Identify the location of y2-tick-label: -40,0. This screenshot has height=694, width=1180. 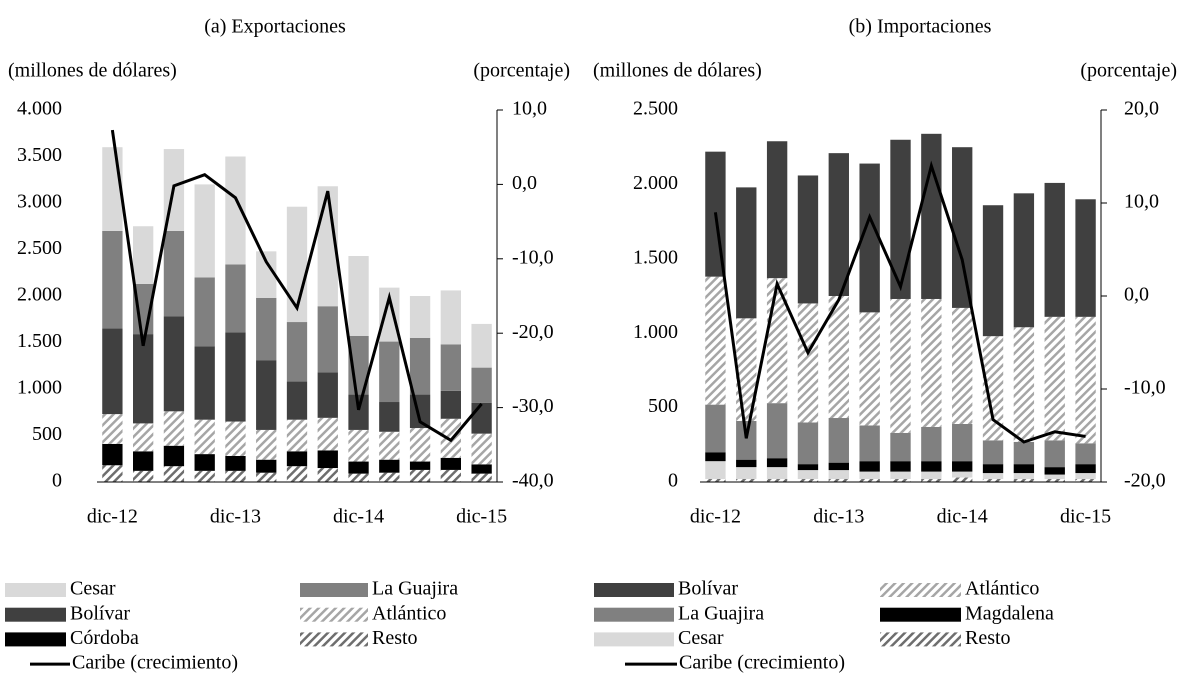
(533, 481).